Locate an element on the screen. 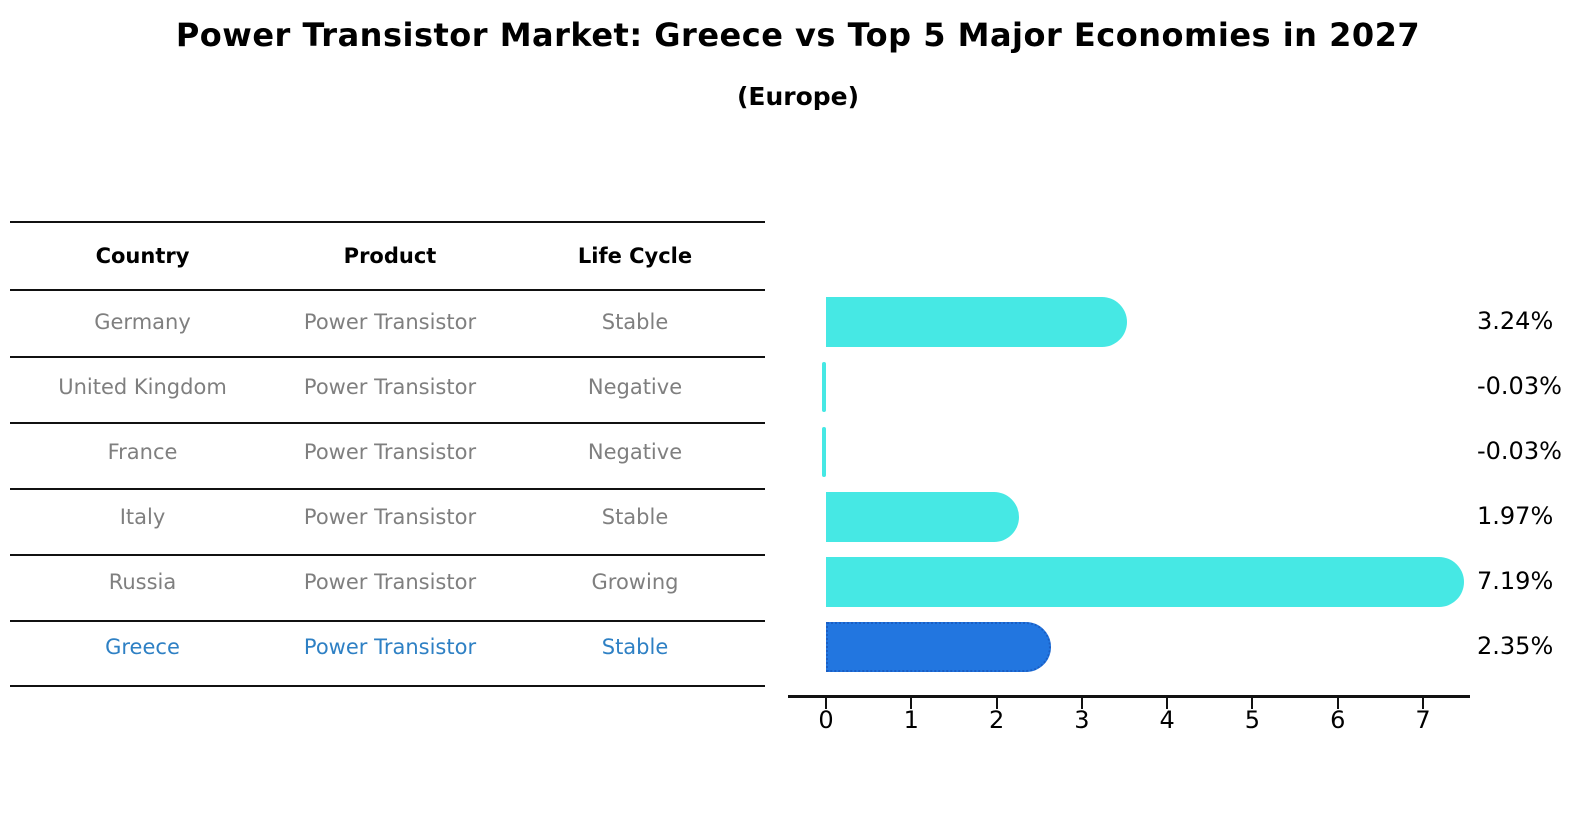 This screenshot has height=823, width=1596. table-row-germany: Germany Power Transistor Stable is located at coordinates (387, 322).